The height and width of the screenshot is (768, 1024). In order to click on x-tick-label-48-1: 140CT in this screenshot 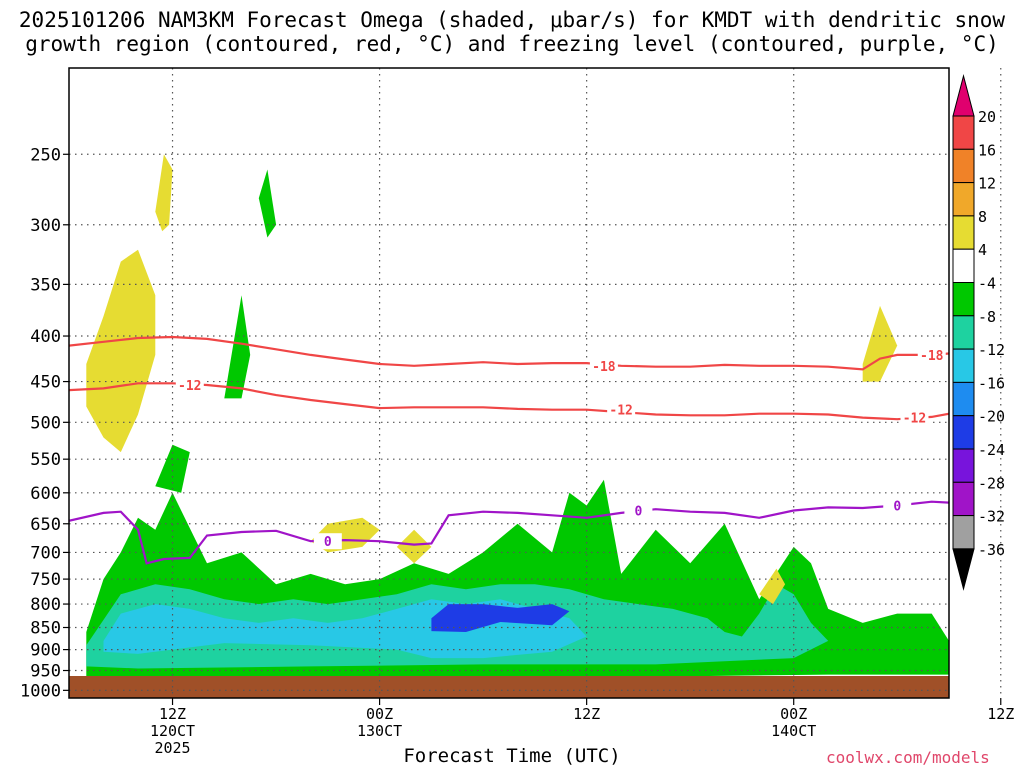, I will do `click(793, 731)`.